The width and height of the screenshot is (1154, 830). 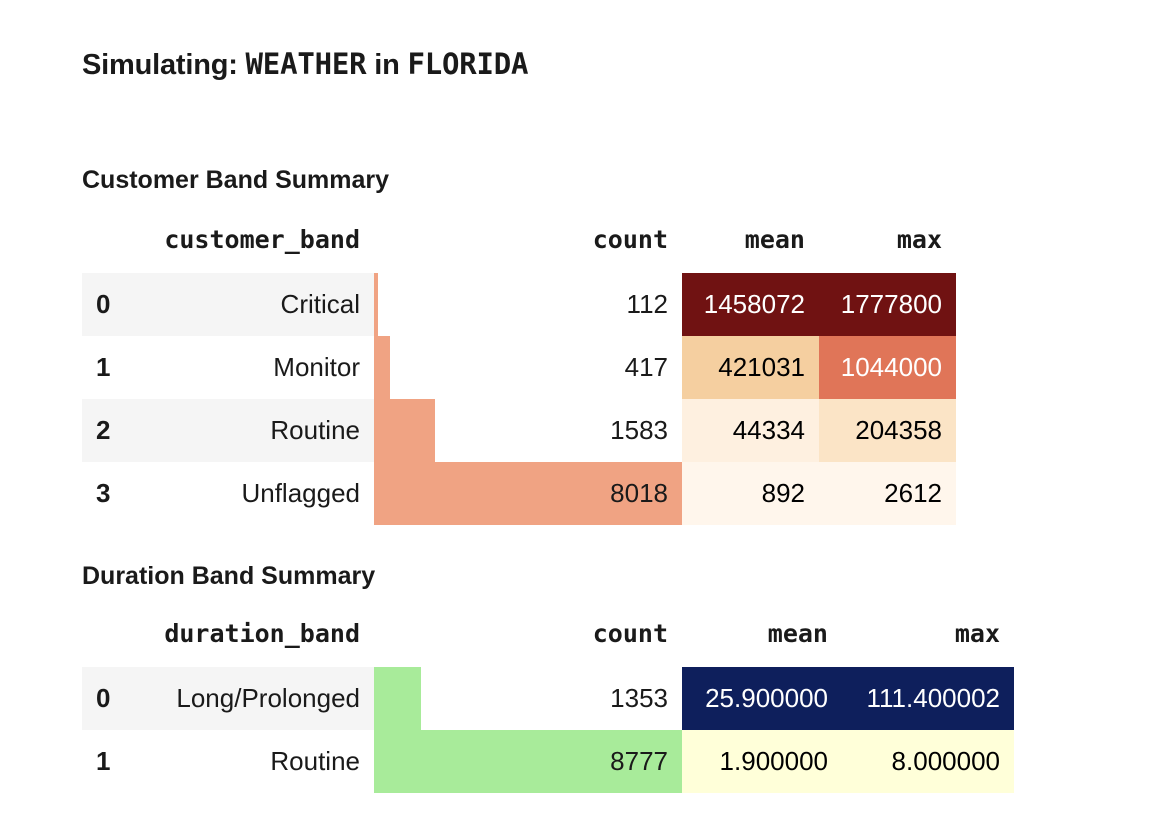 What do you see at coordinates (928, 761) in the screenshot?
I see `max-cell: 8.000000` at bounding box center [928, 761].